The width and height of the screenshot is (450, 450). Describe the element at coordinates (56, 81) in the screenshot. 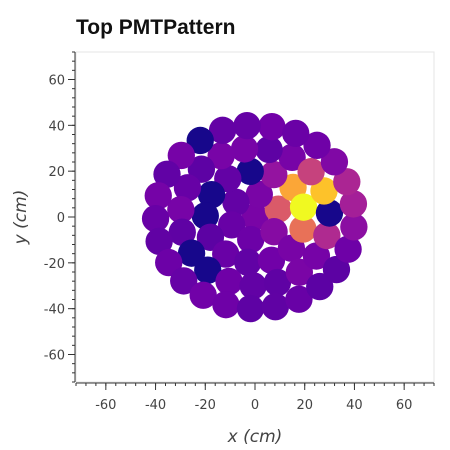

I see `y-tick-label: 60` at that location.